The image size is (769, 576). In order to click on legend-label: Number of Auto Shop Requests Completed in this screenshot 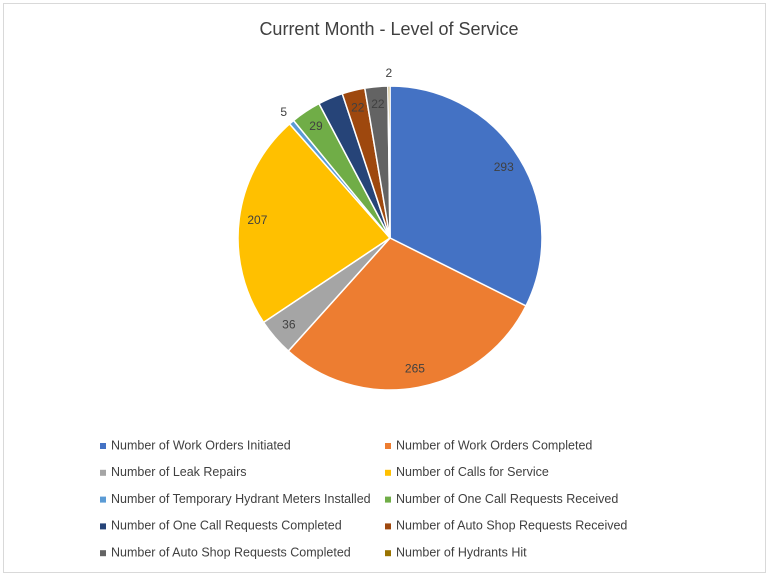, I will do `click(231, 552)`.